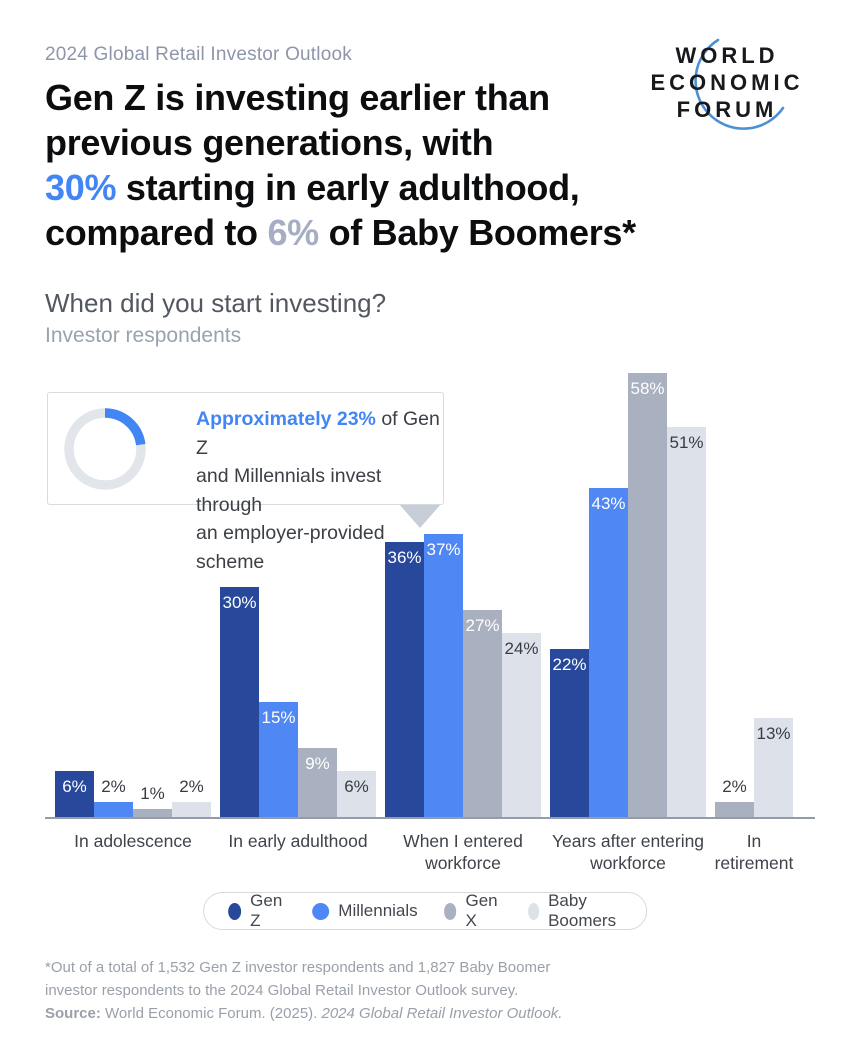 The image size is (850, 1063). What do you see at coordinates (443, 549) in the screenshot?
I see `bar-value-label: 37%` at bounding box center [443, 549].